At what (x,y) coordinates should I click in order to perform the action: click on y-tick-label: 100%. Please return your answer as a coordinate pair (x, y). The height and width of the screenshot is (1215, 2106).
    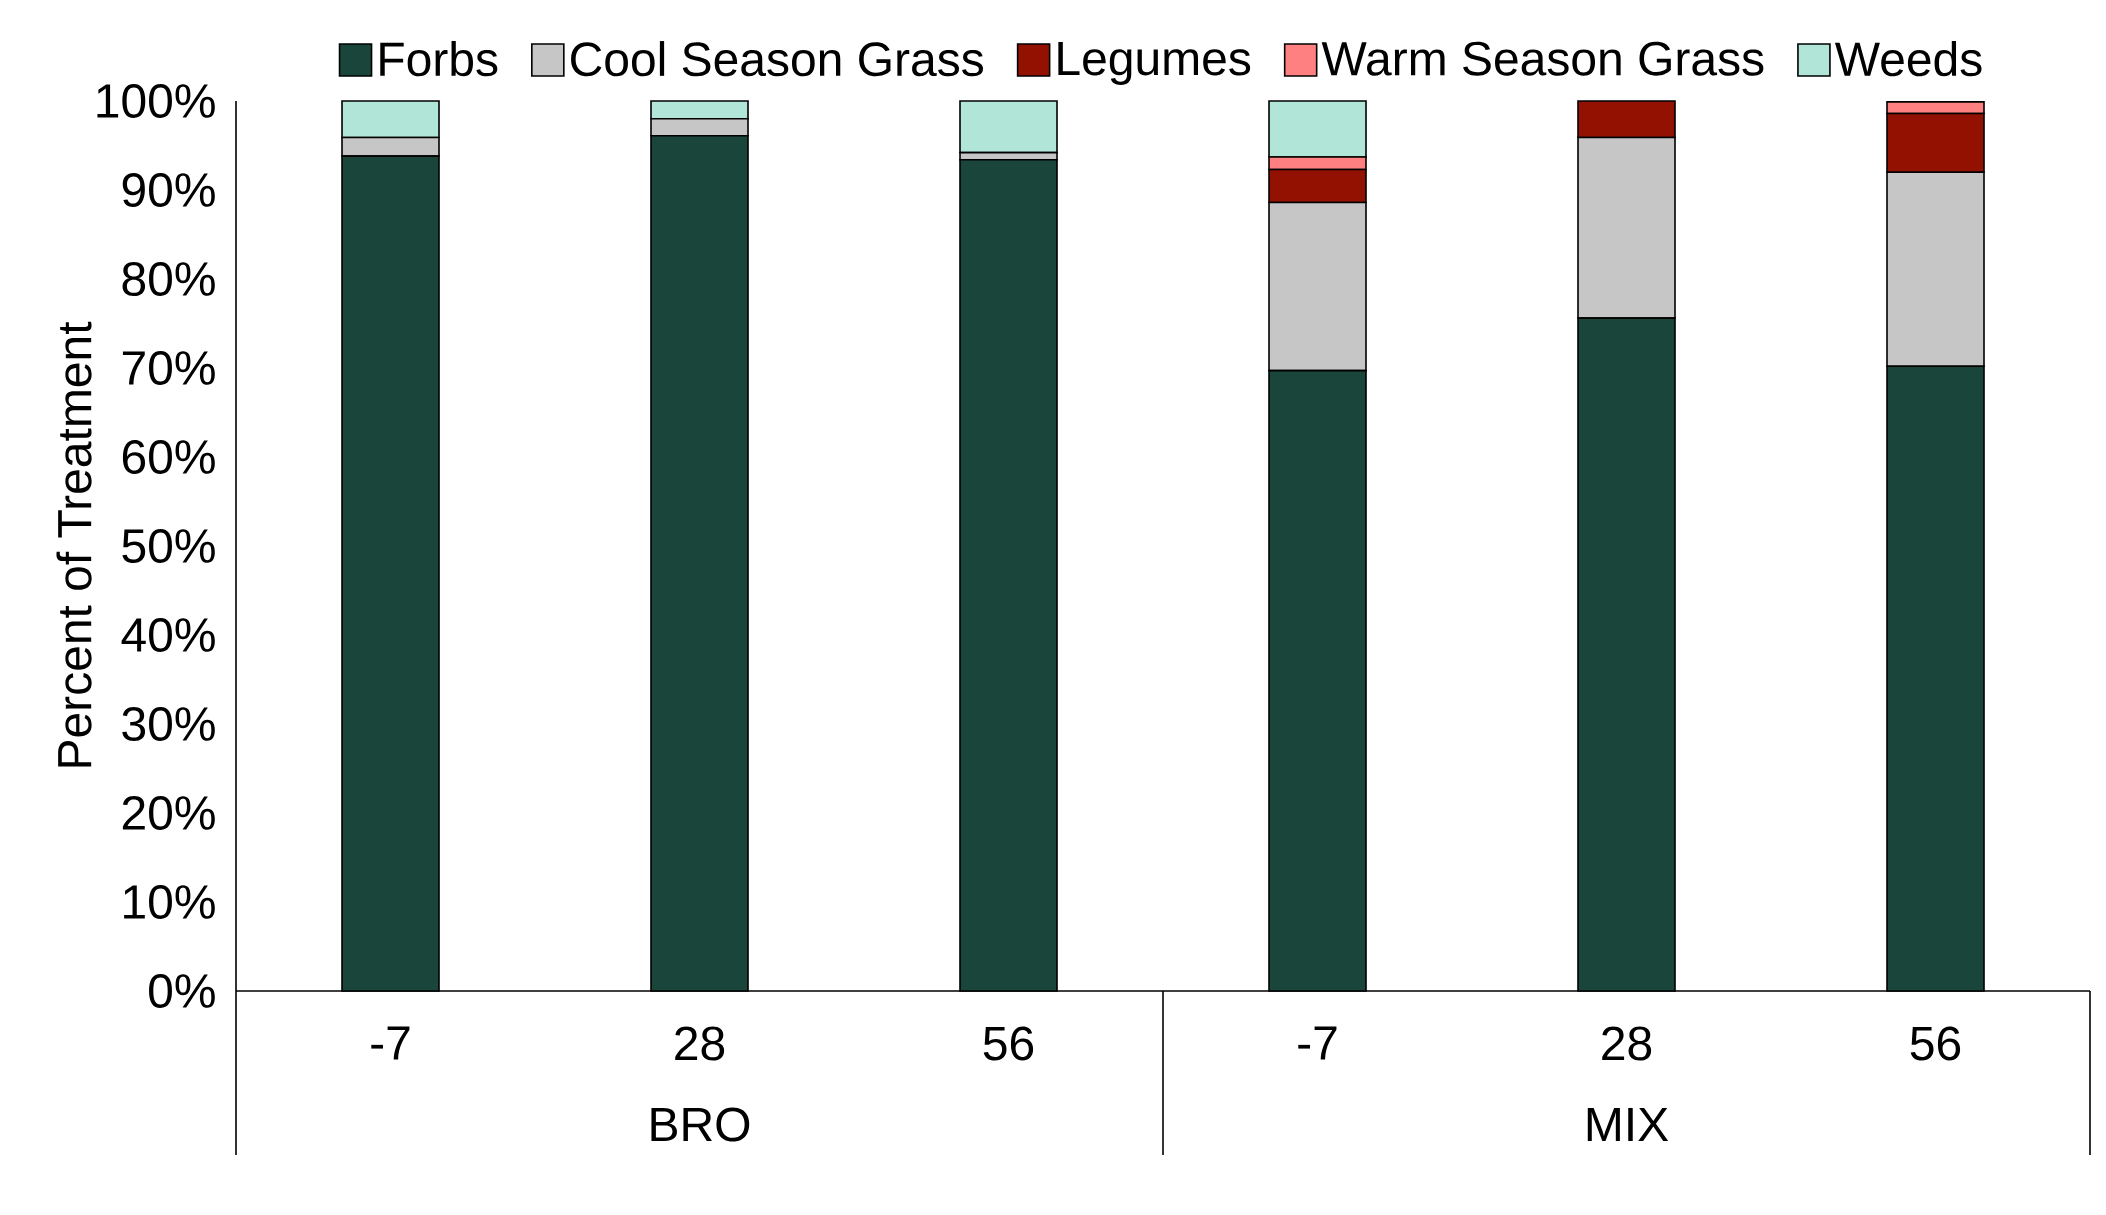
    Looking at the image, I should click on (156, 101).